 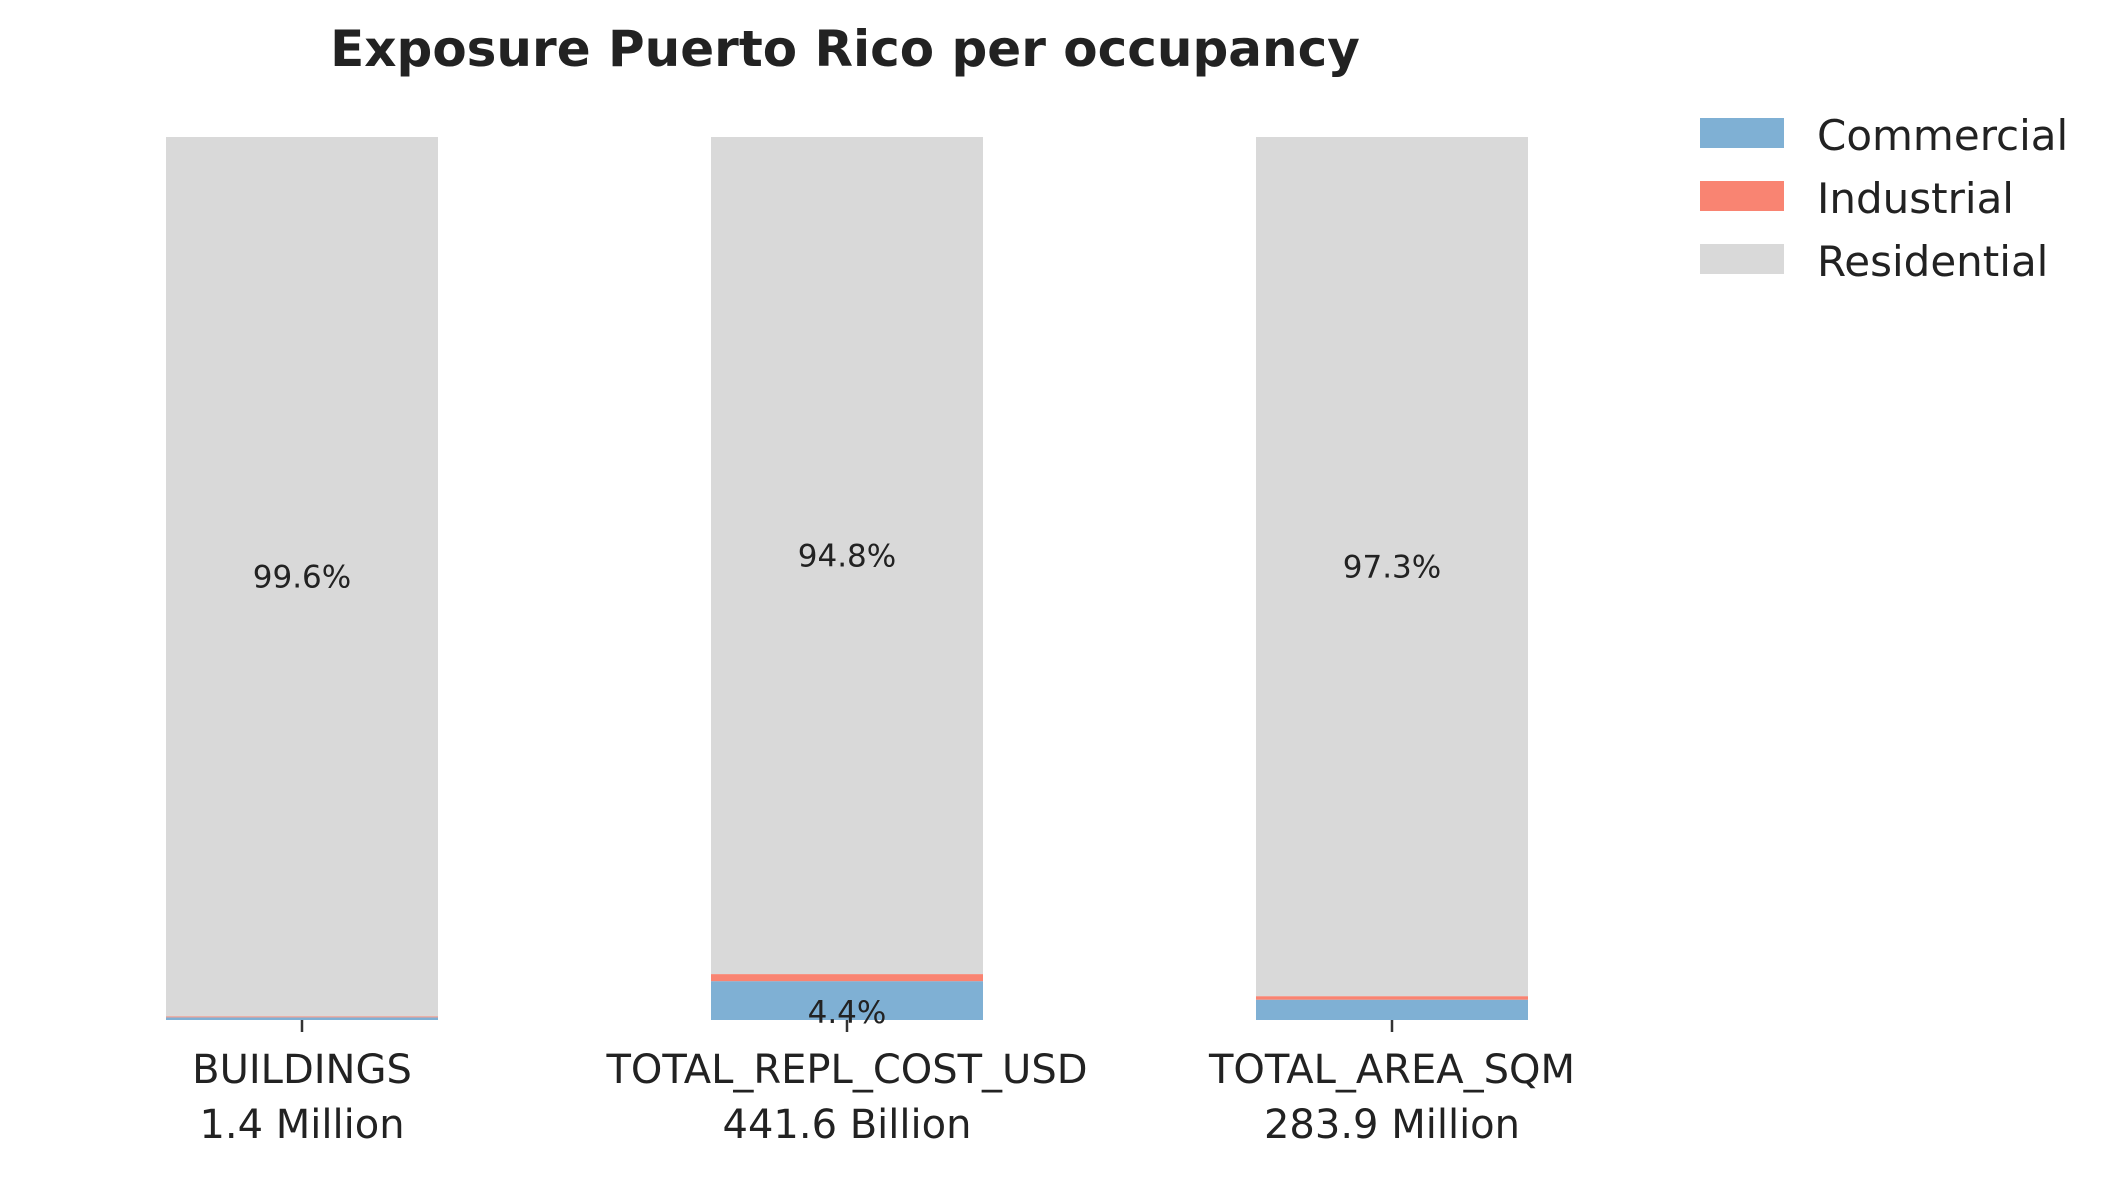 I want to click on bar-total-area-sqm-residential, so click(x=1392, y=567).